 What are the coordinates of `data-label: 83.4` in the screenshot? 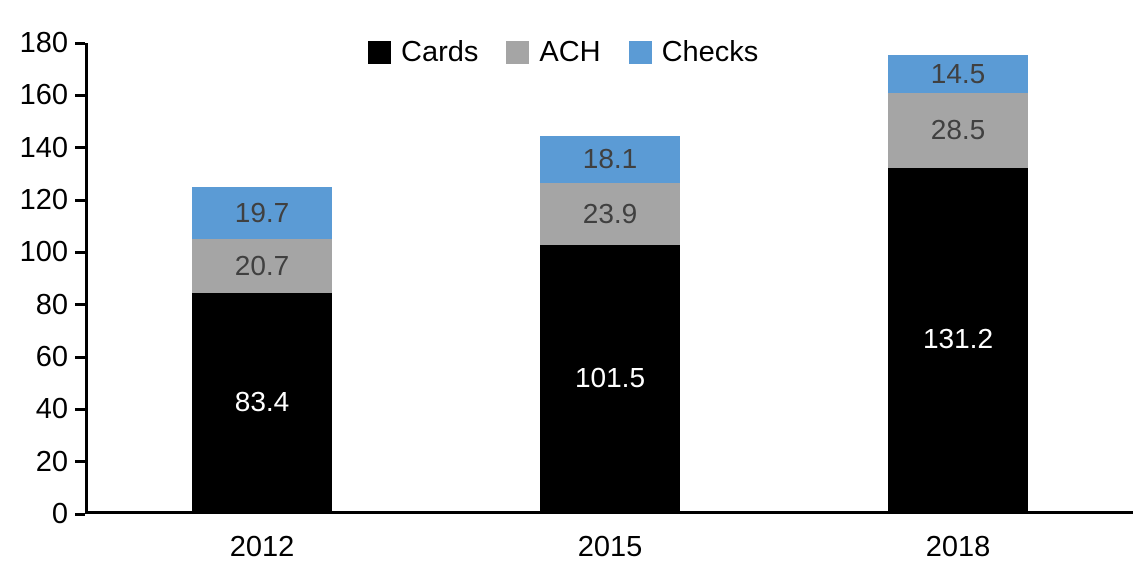 It's located at (262, 401).